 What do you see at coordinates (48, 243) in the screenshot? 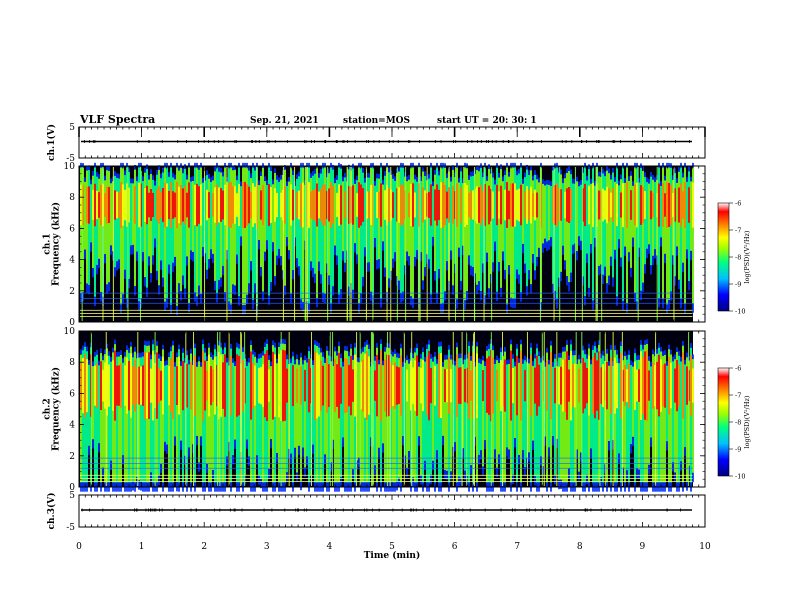
I see `y-axis-label: ch.1` at bounding box center [48, 243].